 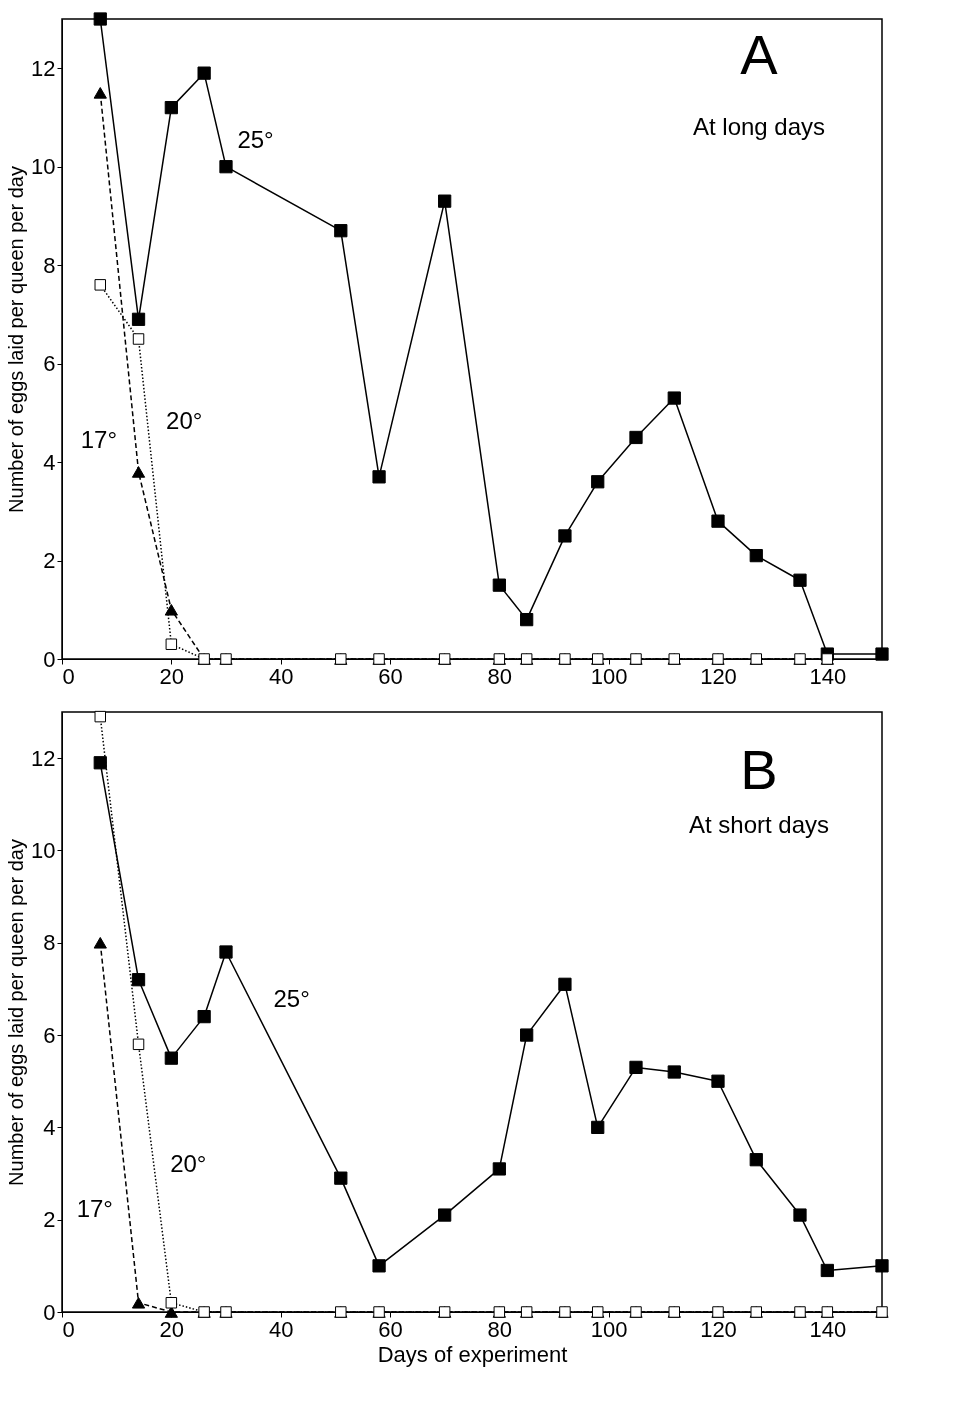 I want to click on x-axis-title: Days of experiment, so click(x=472, y=1354).